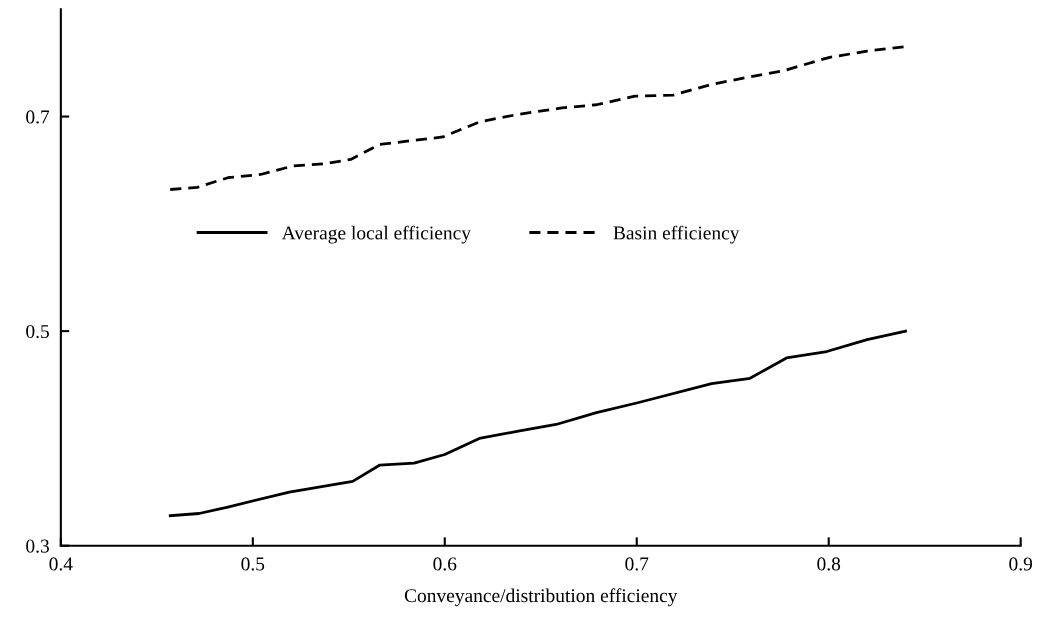 The width and height of the screenshot is (1049, 618). Describe the element at coordinates (38, 117) in the screenshot. I see `y-tick-label: 0.7` at that location.